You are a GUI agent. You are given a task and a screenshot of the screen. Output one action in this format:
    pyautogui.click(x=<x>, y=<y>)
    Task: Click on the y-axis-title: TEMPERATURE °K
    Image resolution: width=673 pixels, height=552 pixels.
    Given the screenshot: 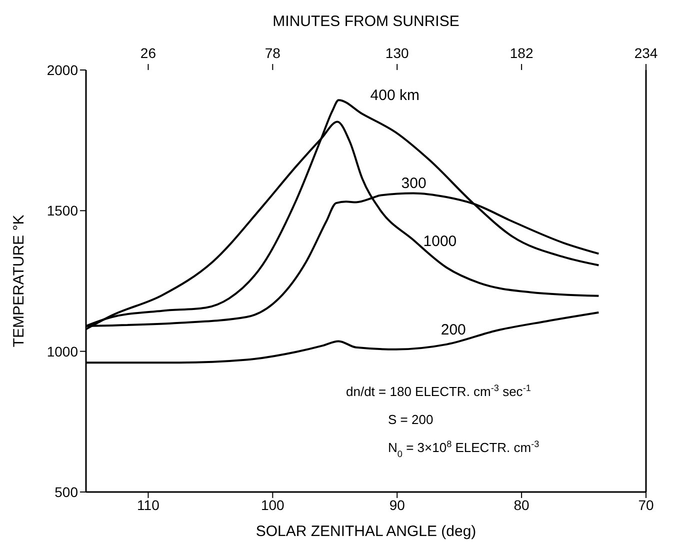 What is the action you would take?
    pyautogui.click(x=19, y=281)
    